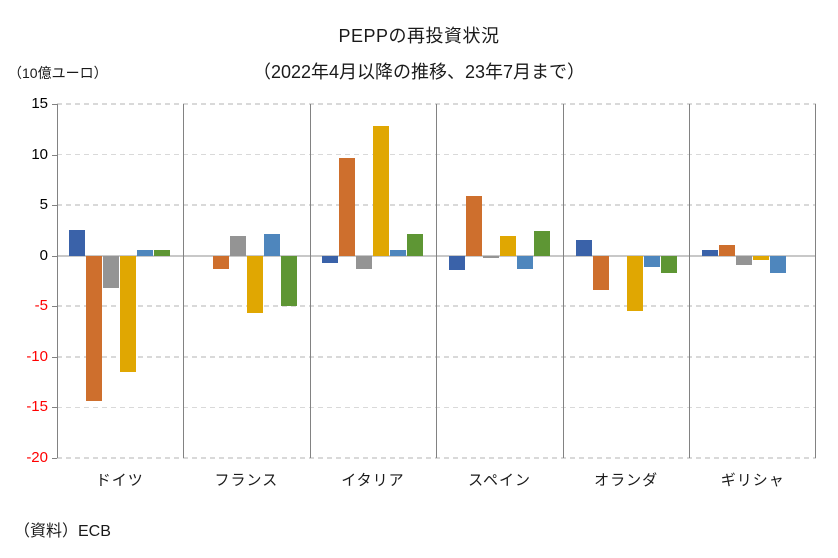 This screenshot has height=558, width=838. Describe the element at coordinates (246, 480) in the screenshot. I see `category-label-フランス: フランス` at that location.